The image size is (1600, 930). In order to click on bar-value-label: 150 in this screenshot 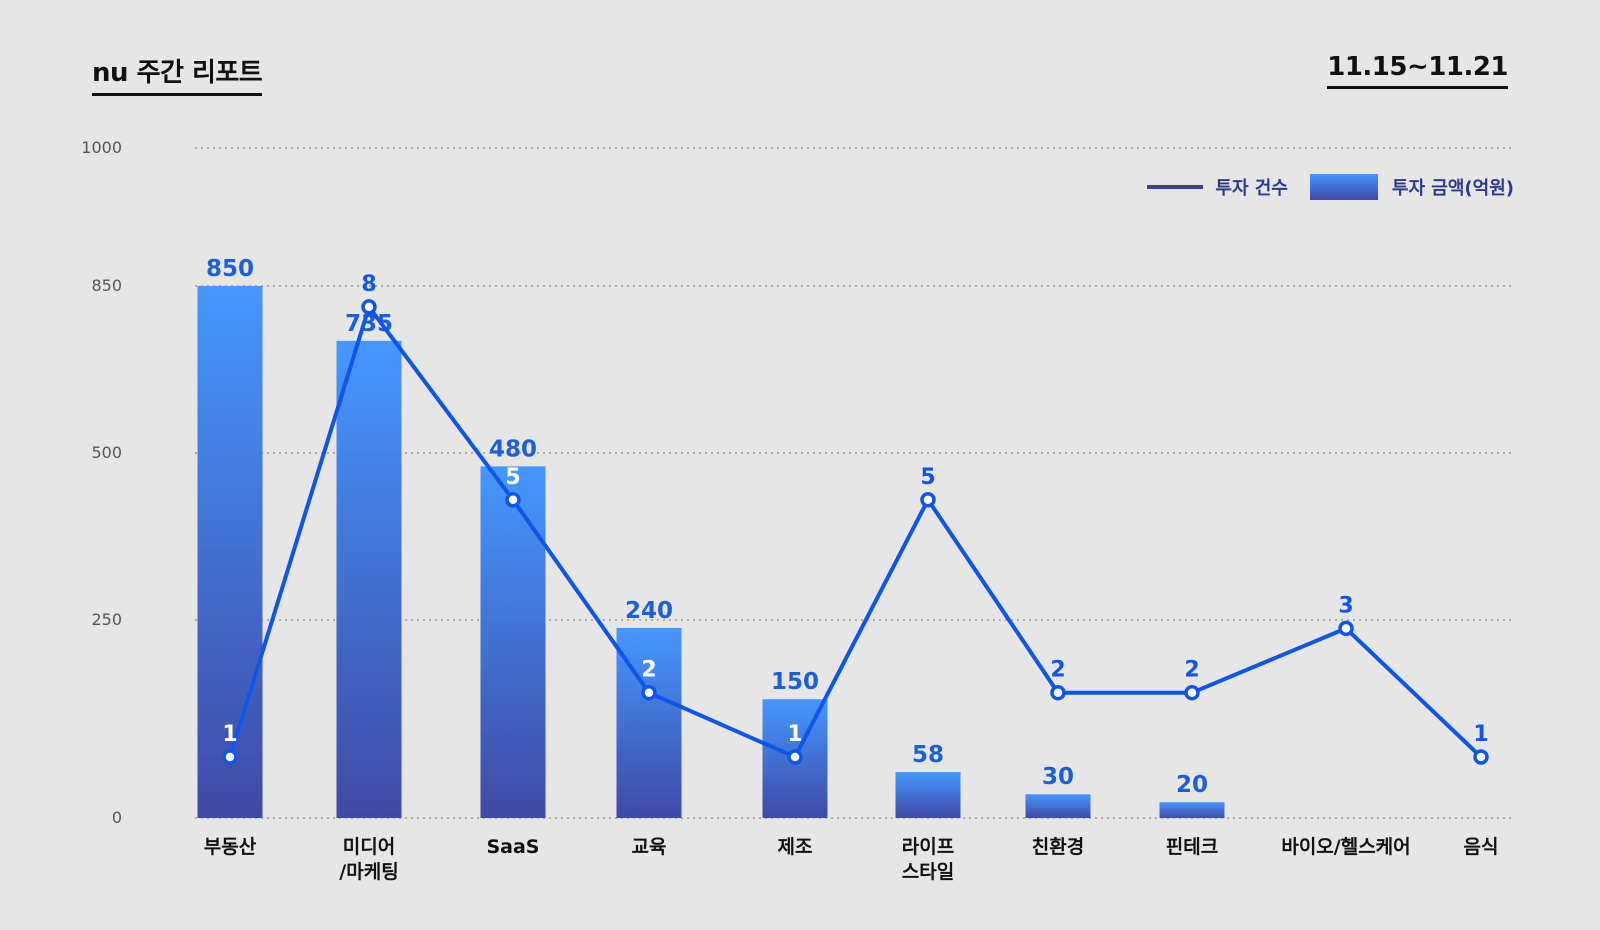, I will do `click(795, 682)`.